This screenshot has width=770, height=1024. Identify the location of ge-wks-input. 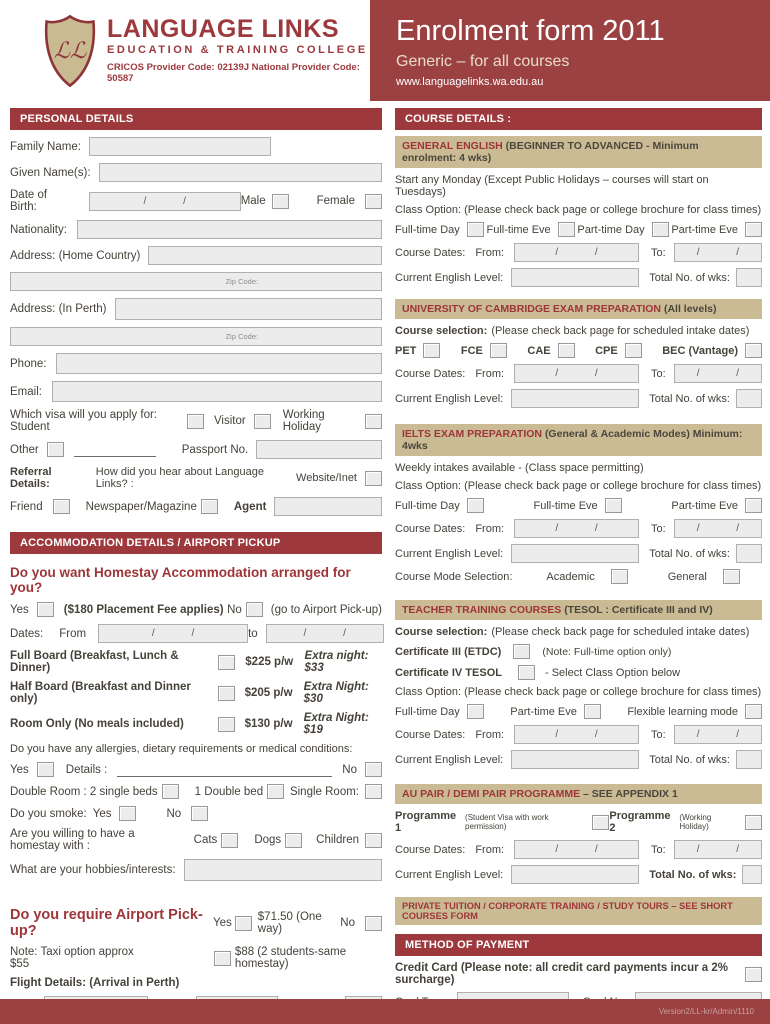
(748, 277).